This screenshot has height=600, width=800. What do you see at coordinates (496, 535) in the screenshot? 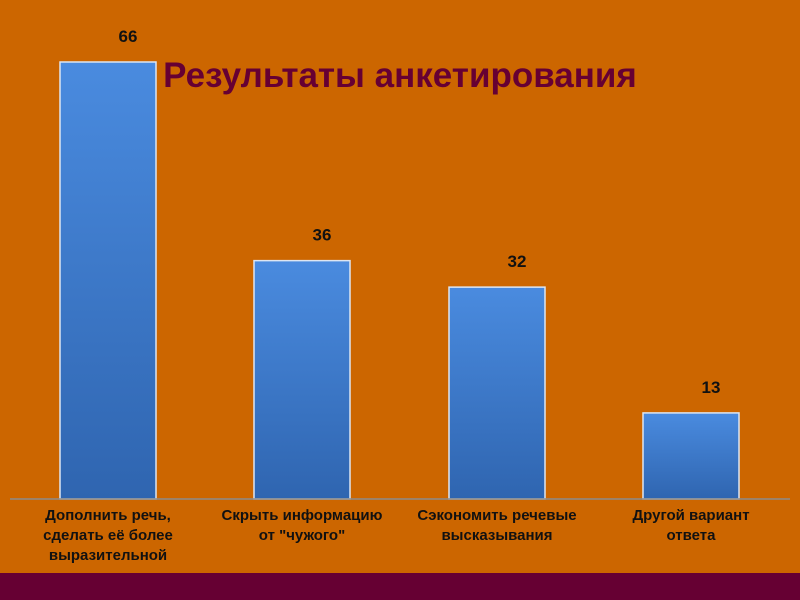
I see `category-label-line: высказывания` at bounding box center [496, 535].